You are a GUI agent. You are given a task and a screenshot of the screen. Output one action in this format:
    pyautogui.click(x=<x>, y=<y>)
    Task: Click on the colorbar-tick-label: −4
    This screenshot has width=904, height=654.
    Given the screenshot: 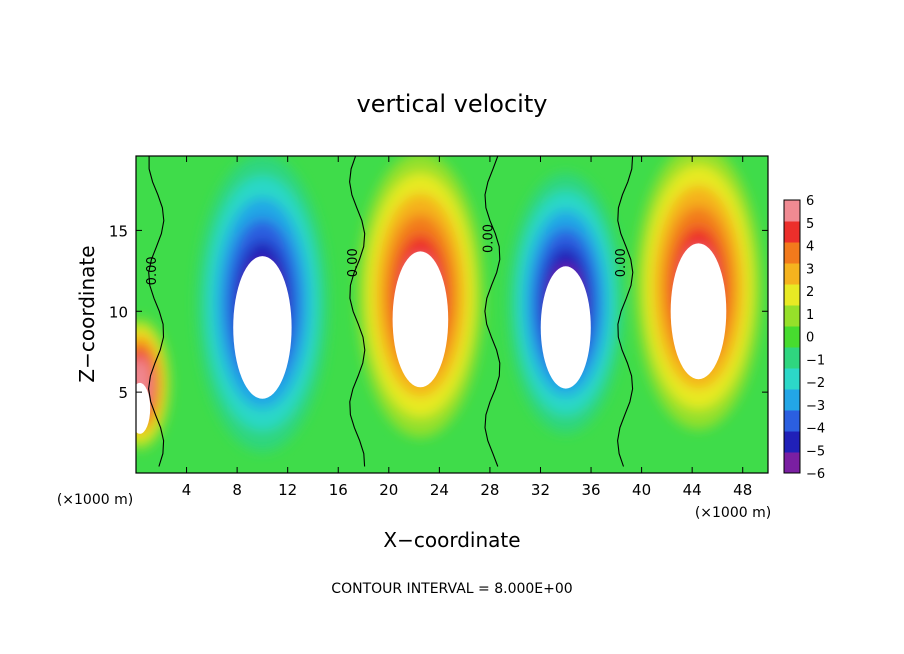 What is the action you would take?
    pyautogui.click(x=815, y=429)
    